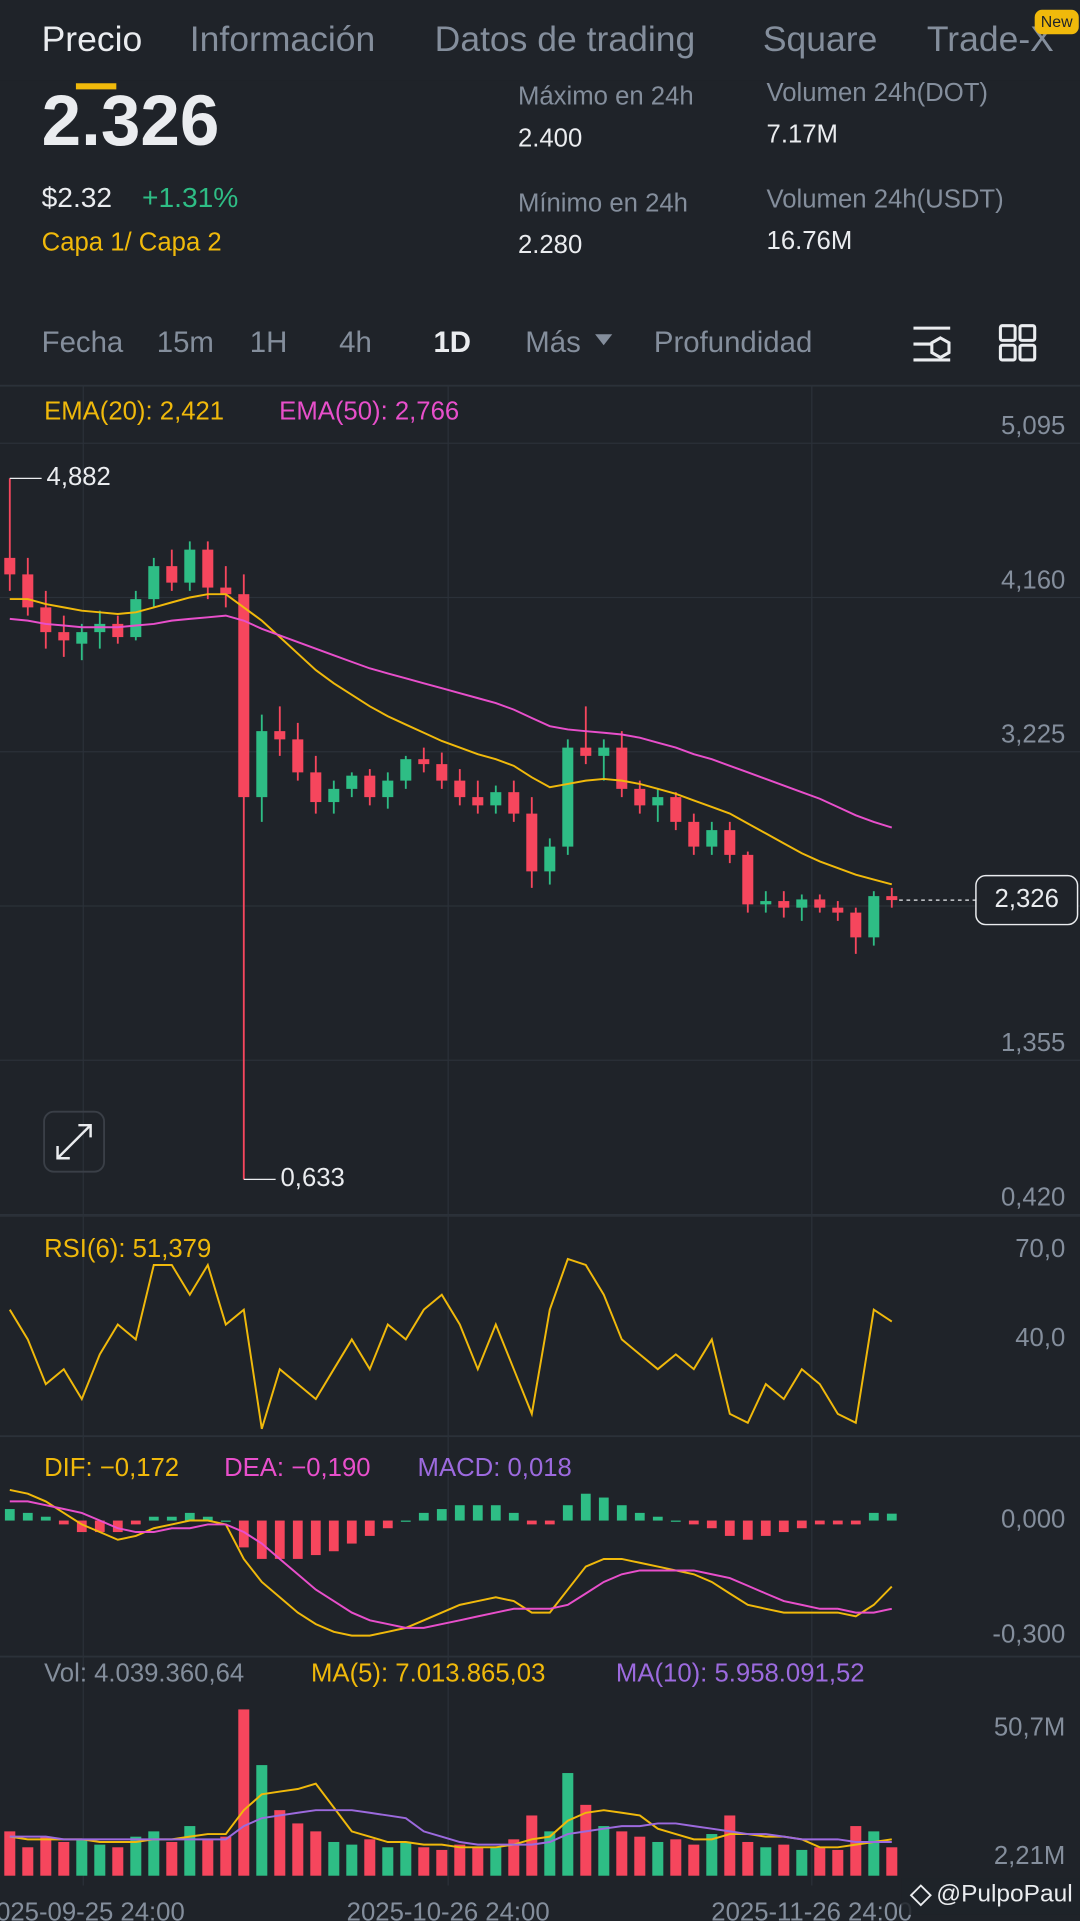  What do you see at coordinates (282, 39) in the screenshot?
I see `tab: Información` at bounding box center [282, 39].